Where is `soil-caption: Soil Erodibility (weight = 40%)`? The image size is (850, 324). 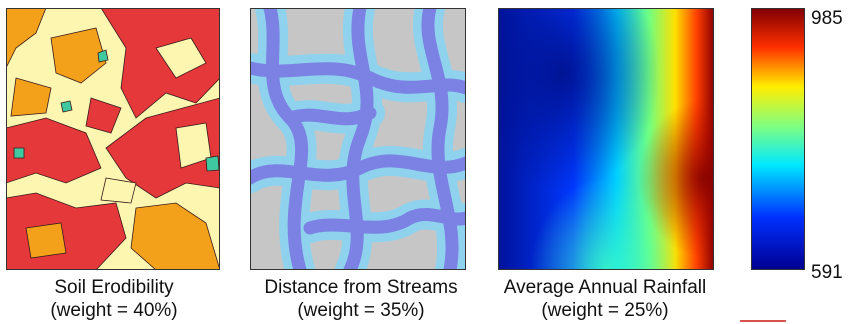
soil-caption: Soil Erodibility (weight = 40%) is located at coordinates (114, 299).